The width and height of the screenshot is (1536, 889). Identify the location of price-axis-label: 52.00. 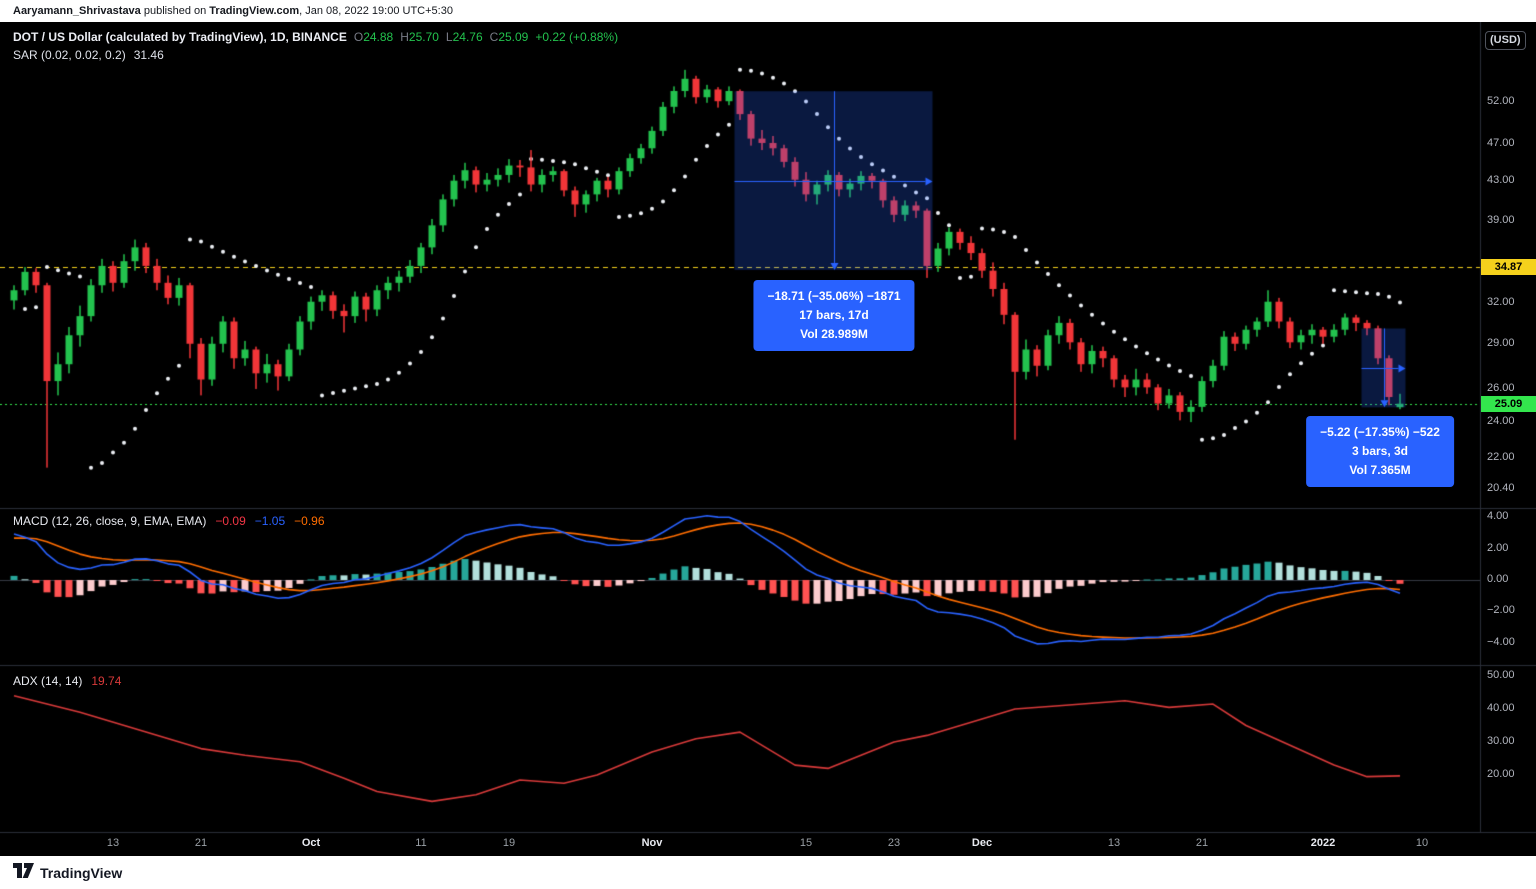
(1501, 101).